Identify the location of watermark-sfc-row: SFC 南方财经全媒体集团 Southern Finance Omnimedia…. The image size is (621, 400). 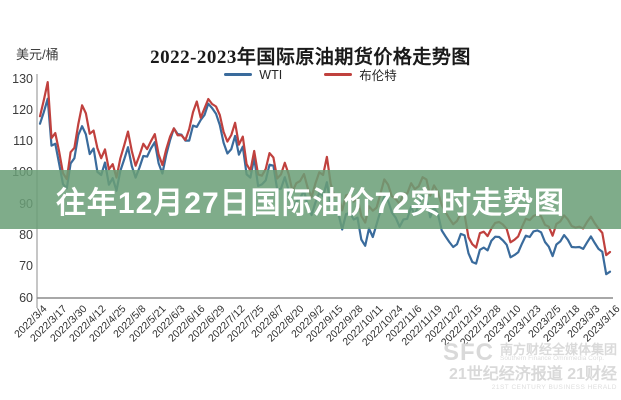
(530, 352).